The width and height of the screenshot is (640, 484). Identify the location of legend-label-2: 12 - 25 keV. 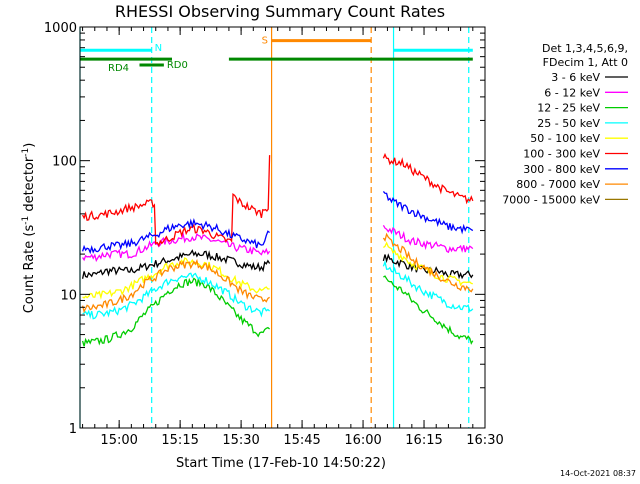
(568, 108).